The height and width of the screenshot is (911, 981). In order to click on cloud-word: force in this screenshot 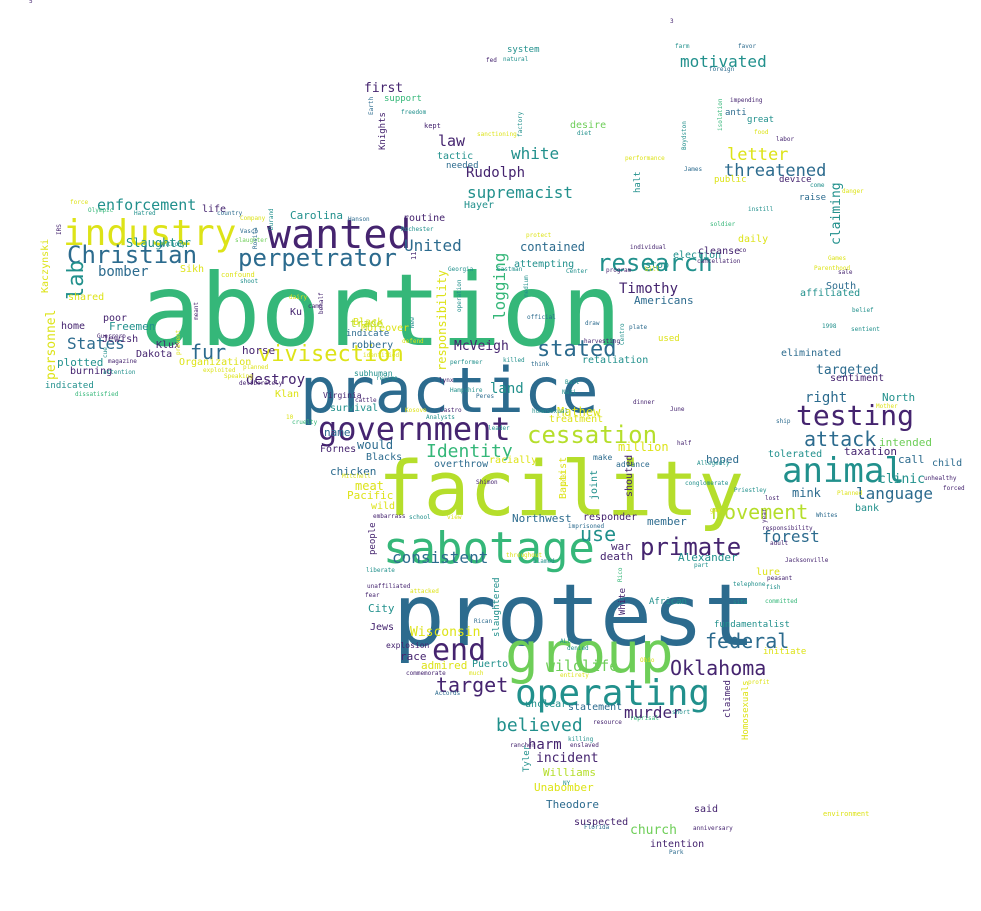, I will do `click(79, 202)`.